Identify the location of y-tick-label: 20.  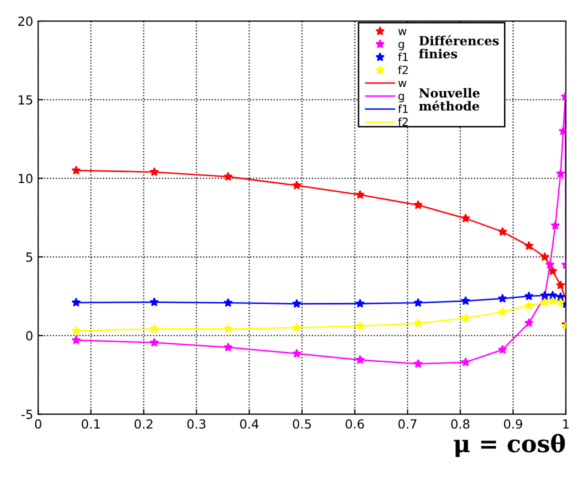
(25, 21).